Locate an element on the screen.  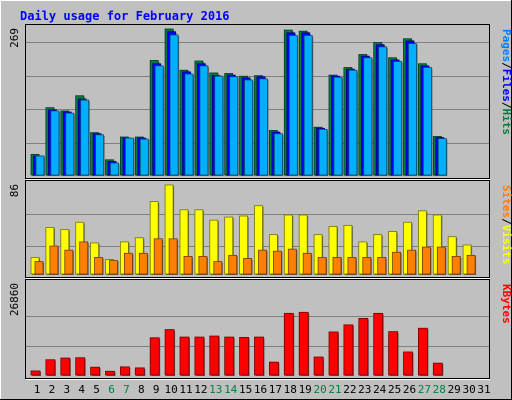
bar-visits-sites-day-27-fill is located at coordinates (426, 260).